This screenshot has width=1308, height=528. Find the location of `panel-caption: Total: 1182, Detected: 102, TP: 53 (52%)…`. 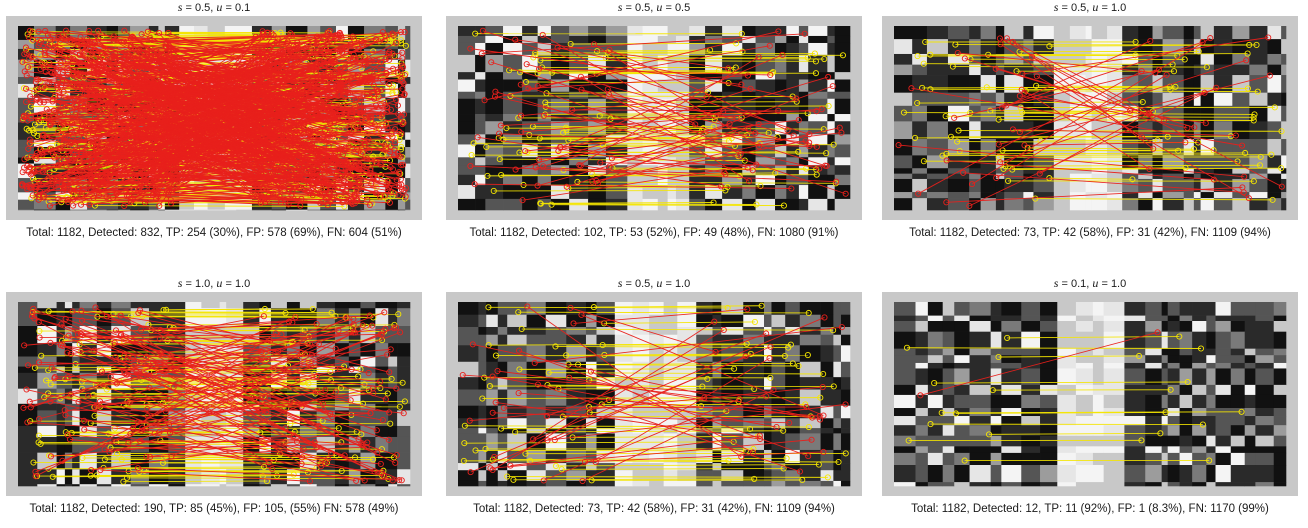

panel-caption: Total: 1182, Detected: 102, TP: 53 (52%)… is located at coordinates (654, 233).